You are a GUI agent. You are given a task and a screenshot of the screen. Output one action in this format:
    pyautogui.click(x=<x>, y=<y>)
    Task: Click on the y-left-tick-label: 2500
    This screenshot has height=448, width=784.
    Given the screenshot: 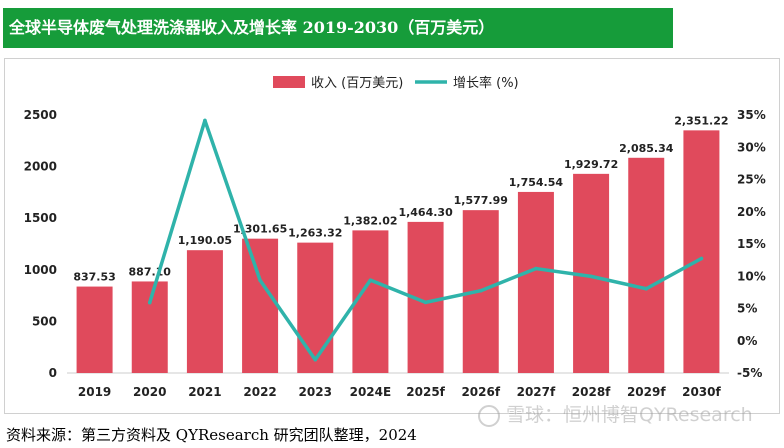 What is the action you would take?
    pyautogui.click(x=40, y=115)
    